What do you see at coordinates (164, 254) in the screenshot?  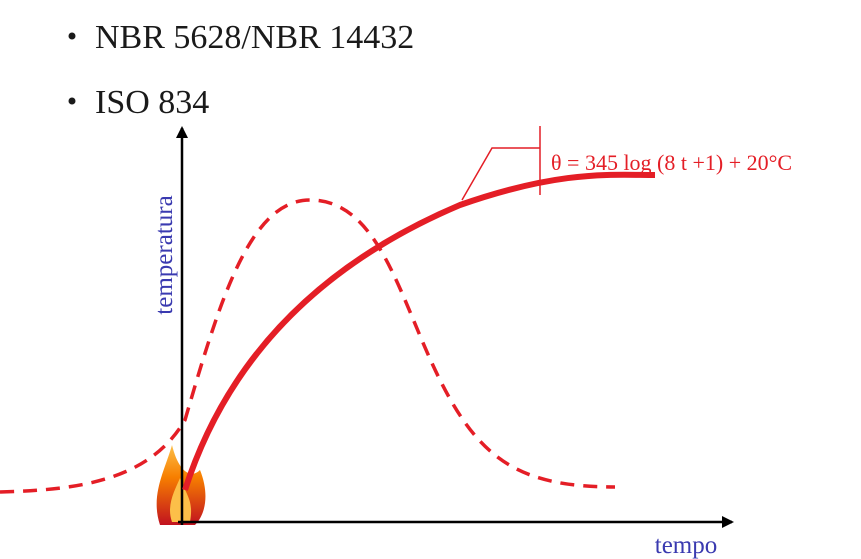 I see `y-axis-label: temperatura` at bounding box center [164, 254].